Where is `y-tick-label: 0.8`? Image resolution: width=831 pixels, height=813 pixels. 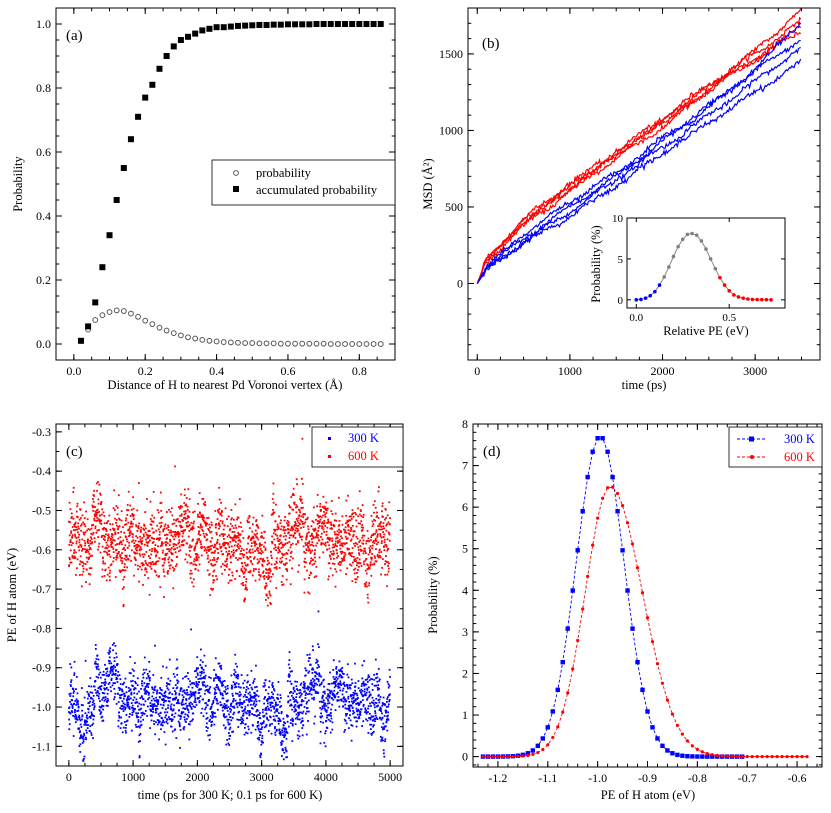
y-tick-label: 0.8 is located at coordinates (43, 88).